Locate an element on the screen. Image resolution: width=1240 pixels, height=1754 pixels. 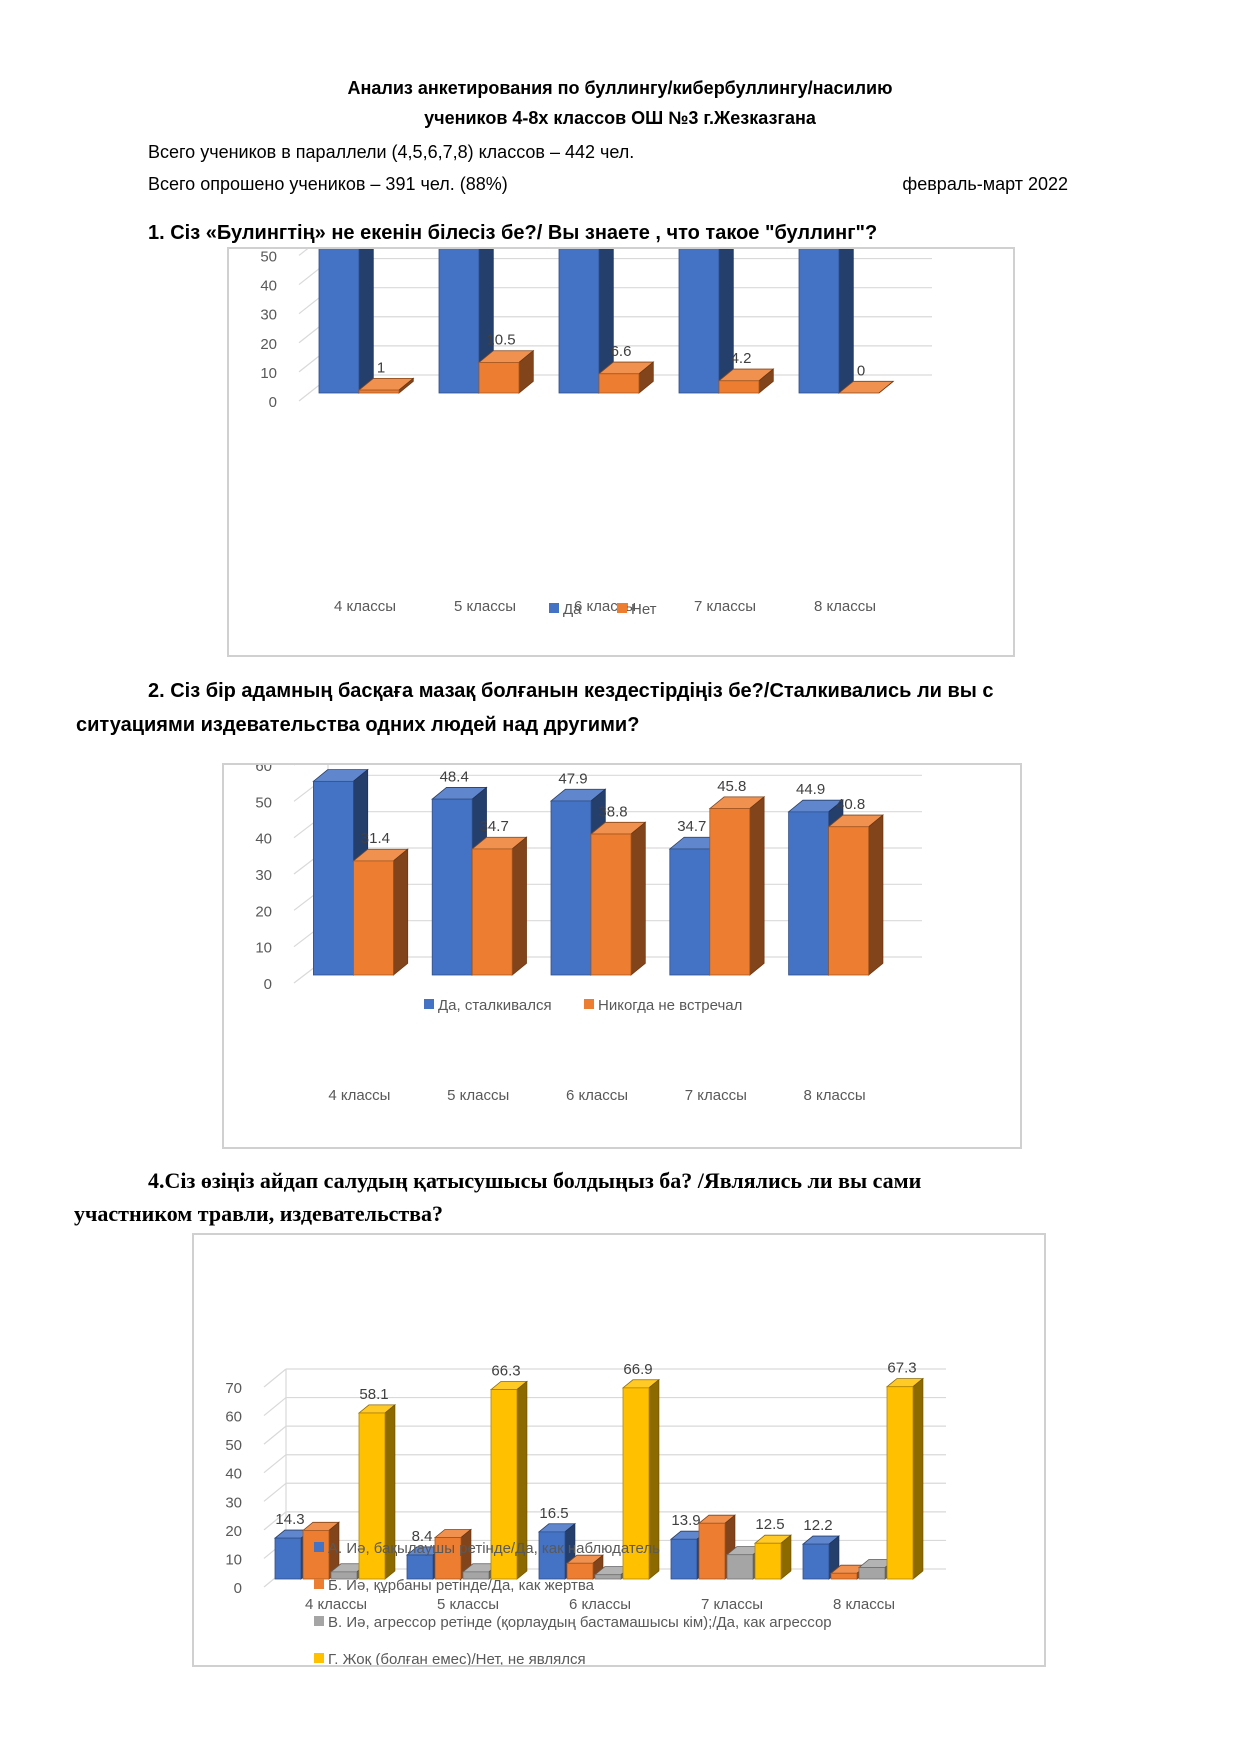
data-label: 67.3 is located at coordinates (901, 1368).